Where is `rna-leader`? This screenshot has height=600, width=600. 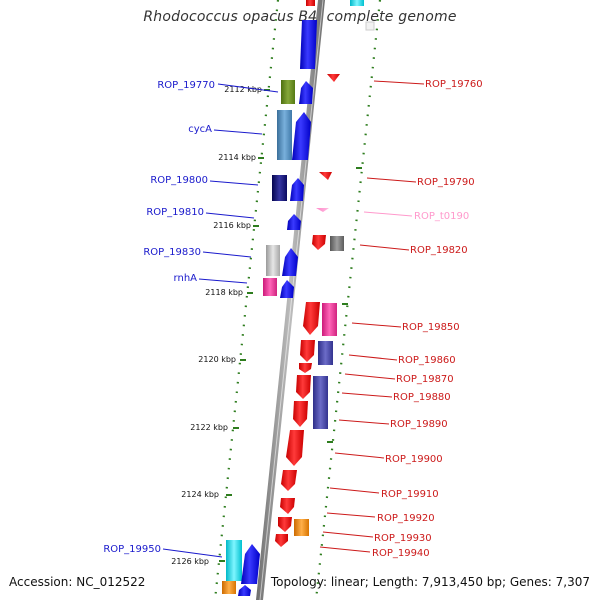 rna-leader is located at coordinates (388, 214).